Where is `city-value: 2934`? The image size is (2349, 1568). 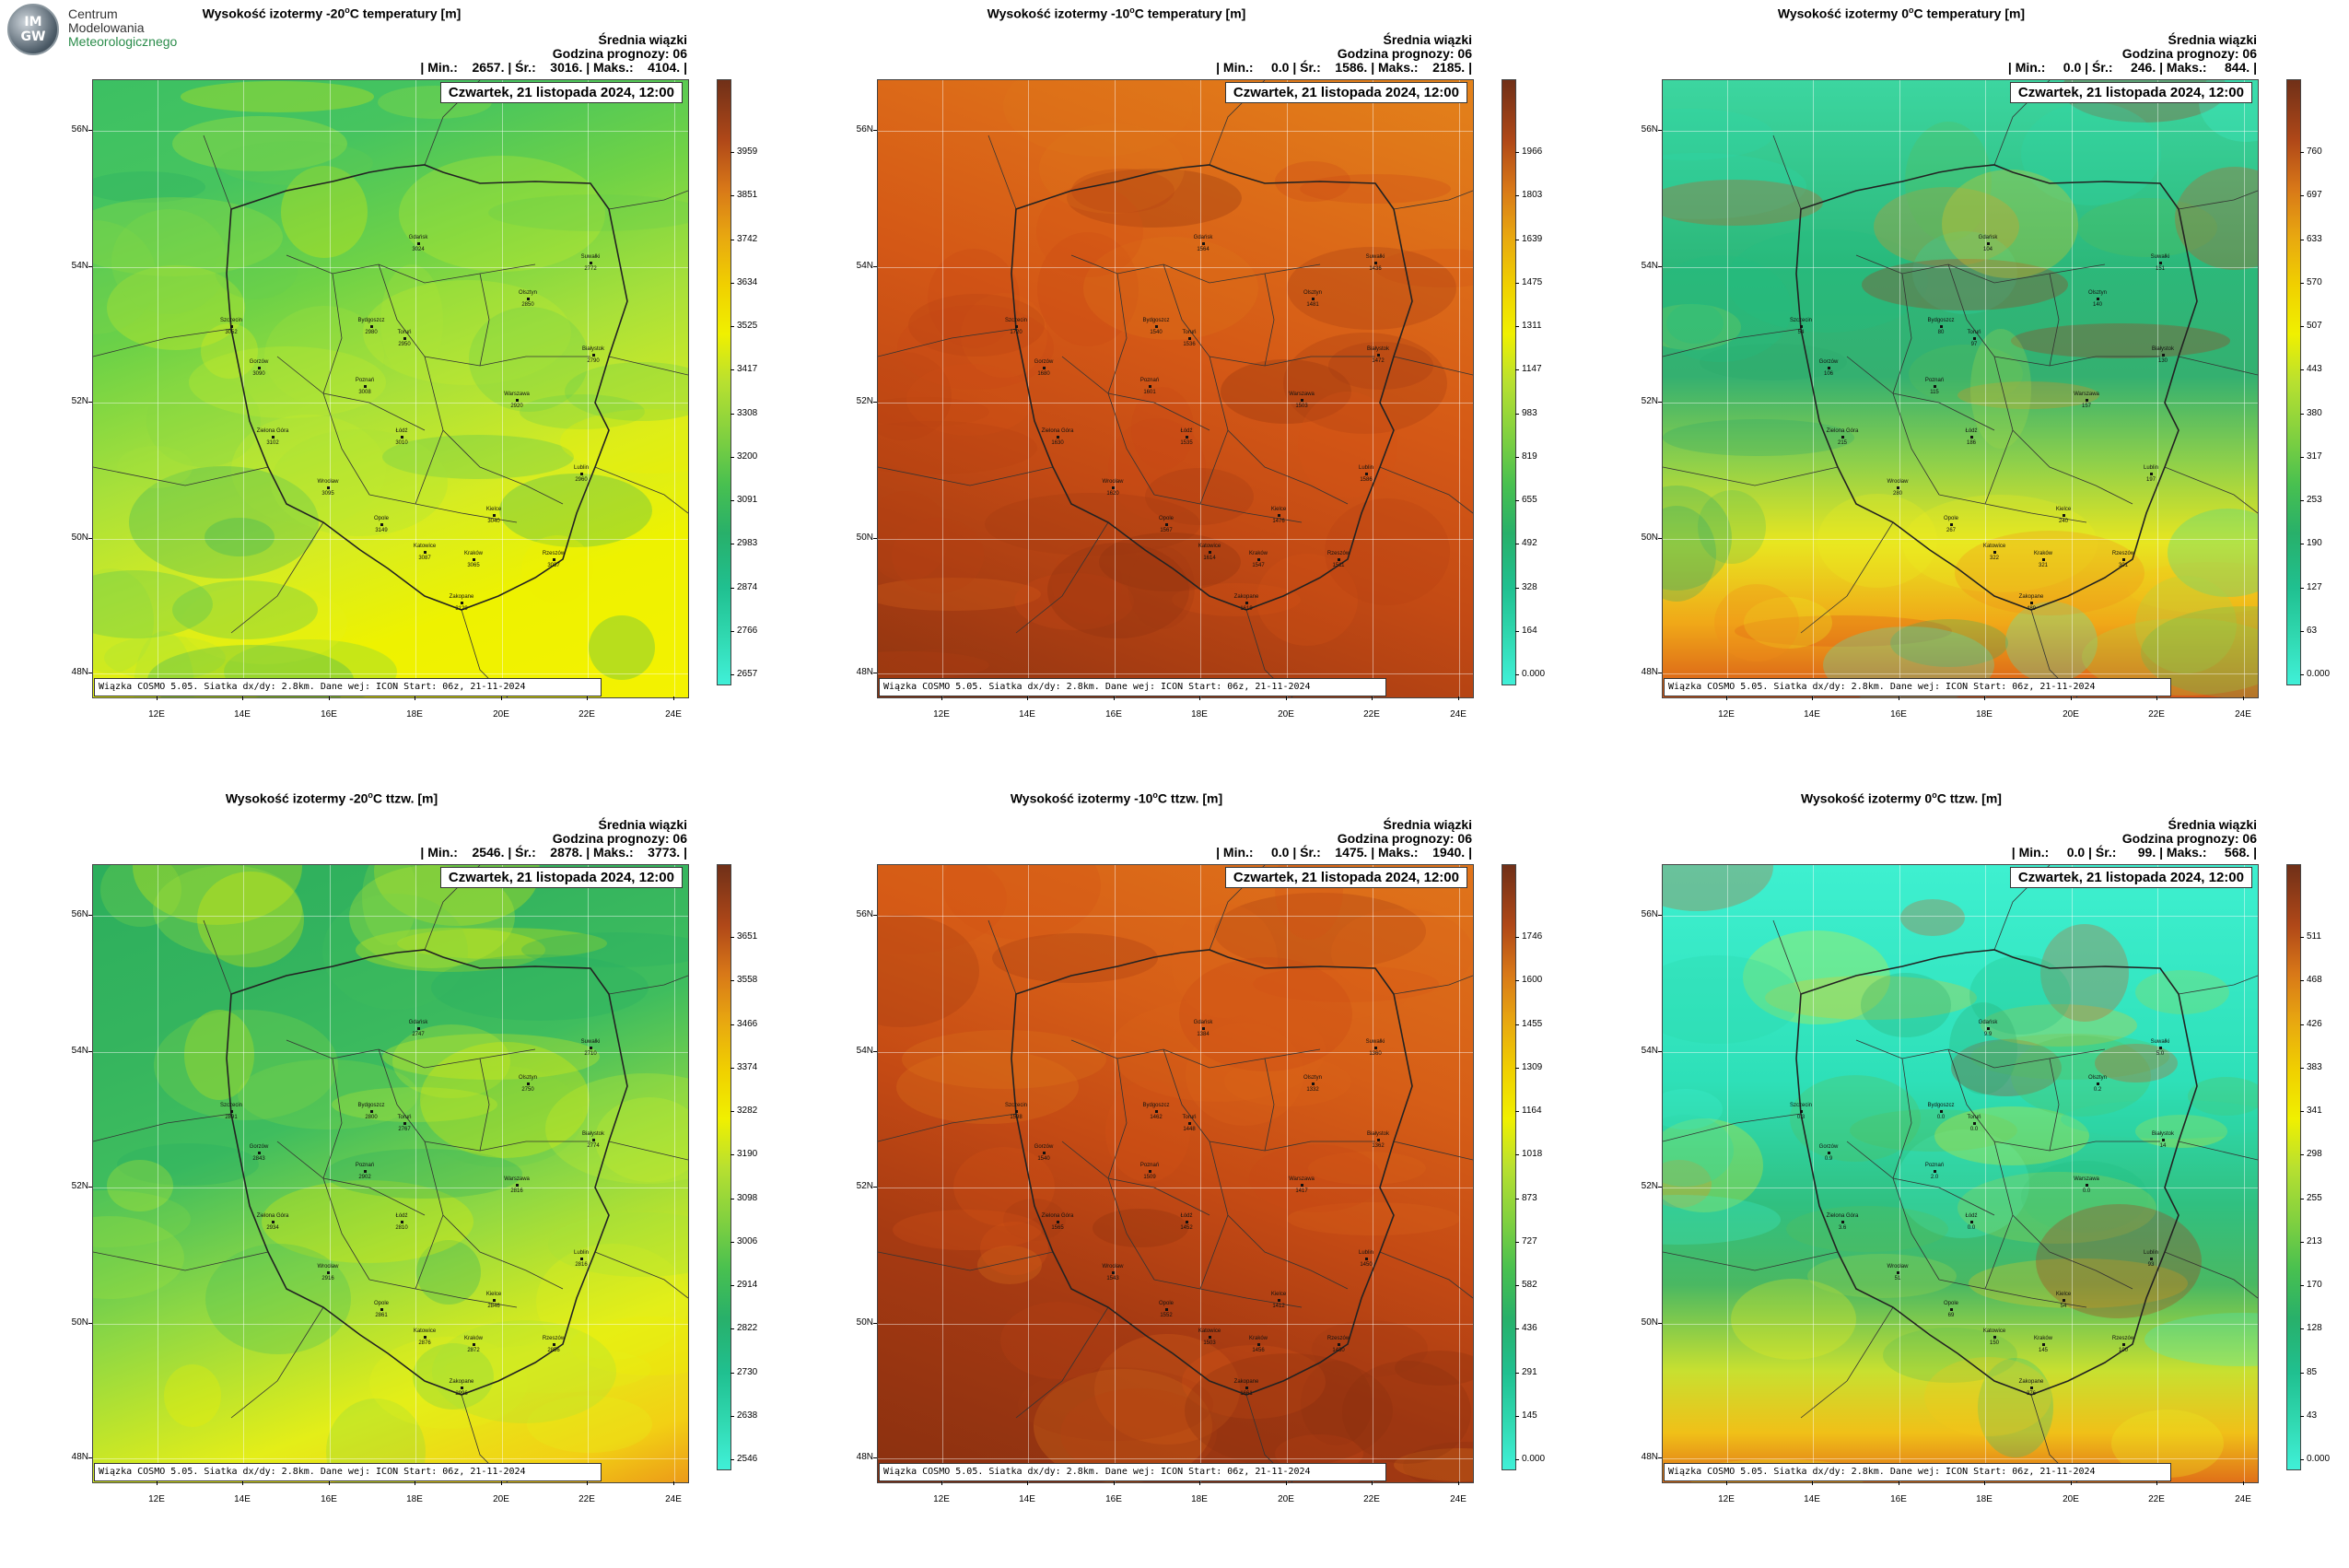 city-value: 2934 is located at coordinates (272, 1228).